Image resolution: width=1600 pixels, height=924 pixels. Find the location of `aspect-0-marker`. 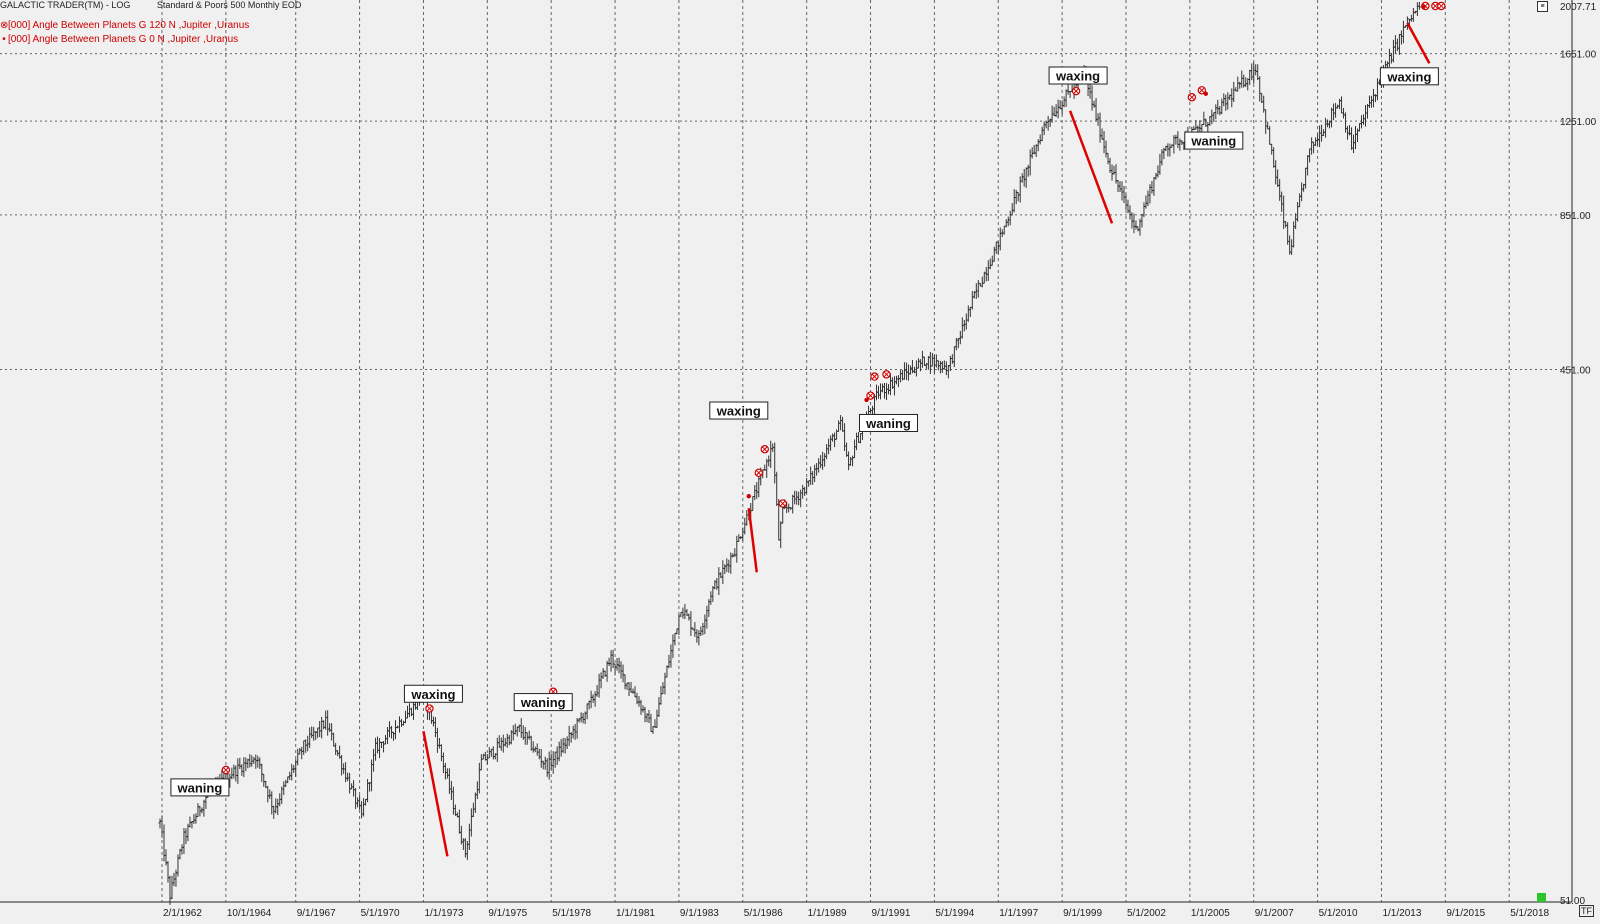

aspect-0-marker is located at coordinates (748, 496).